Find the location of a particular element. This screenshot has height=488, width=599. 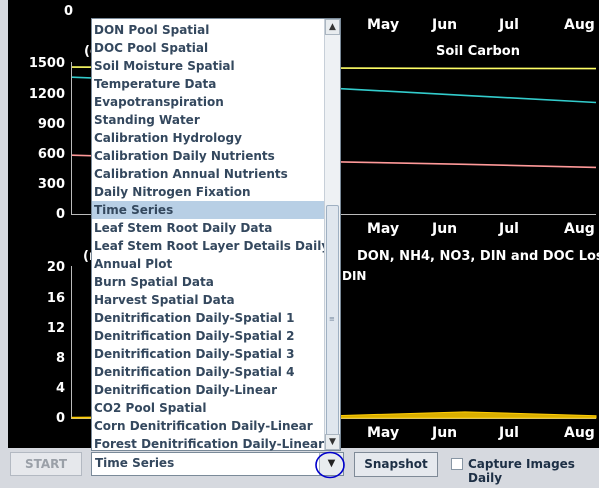

dropdown-option: Annual Plot is located at coordinates (133, 264).